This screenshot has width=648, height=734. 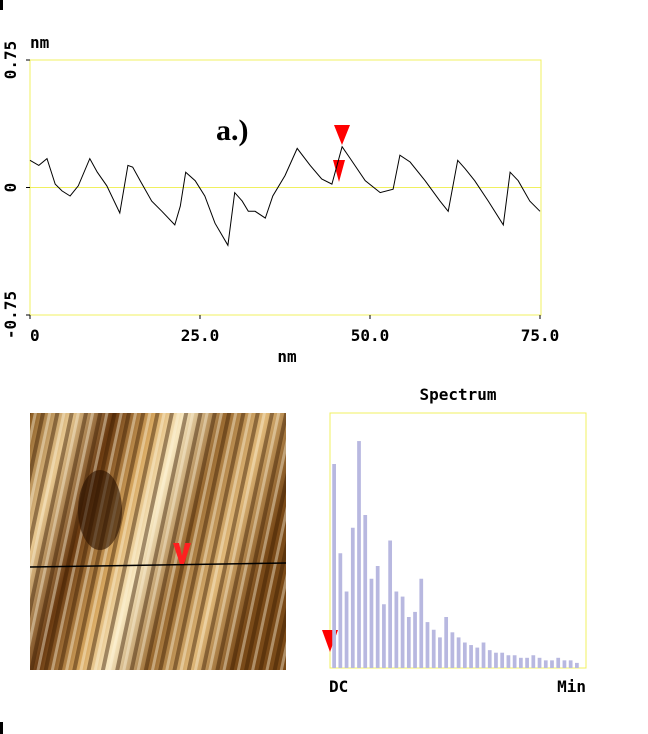 I want to click on afm-image, so click(x=158, y=541).